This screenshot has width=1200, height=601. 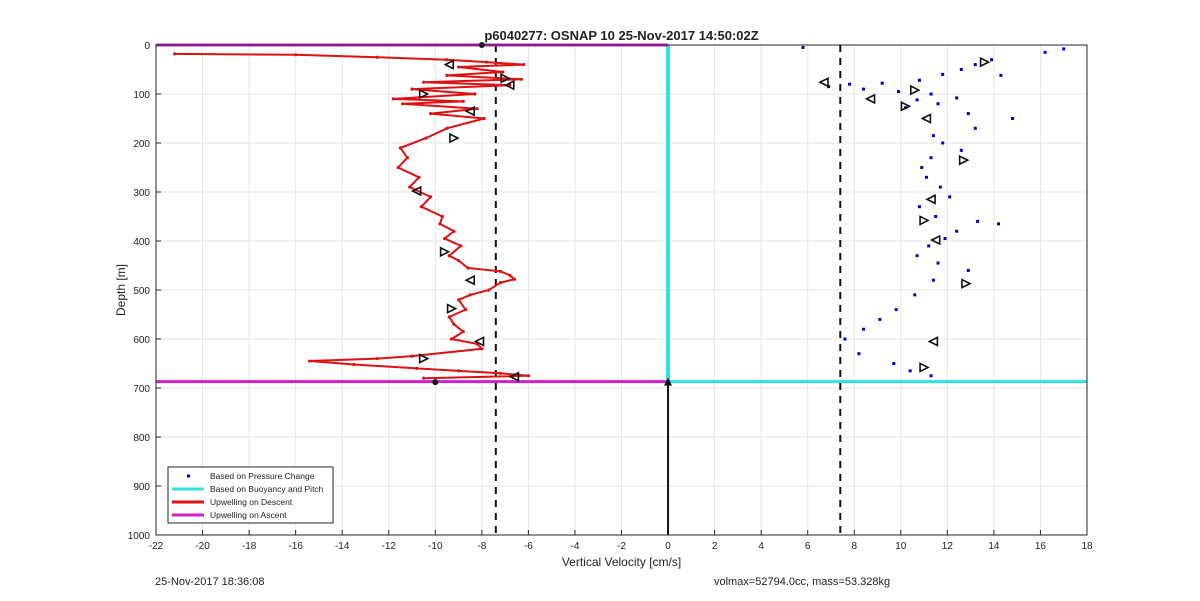 What do you see at coordinates (248, 515) in the screenshot?
I see `legend-entry-label: Upwelling on Ascent` at bounding box center [248, 515].